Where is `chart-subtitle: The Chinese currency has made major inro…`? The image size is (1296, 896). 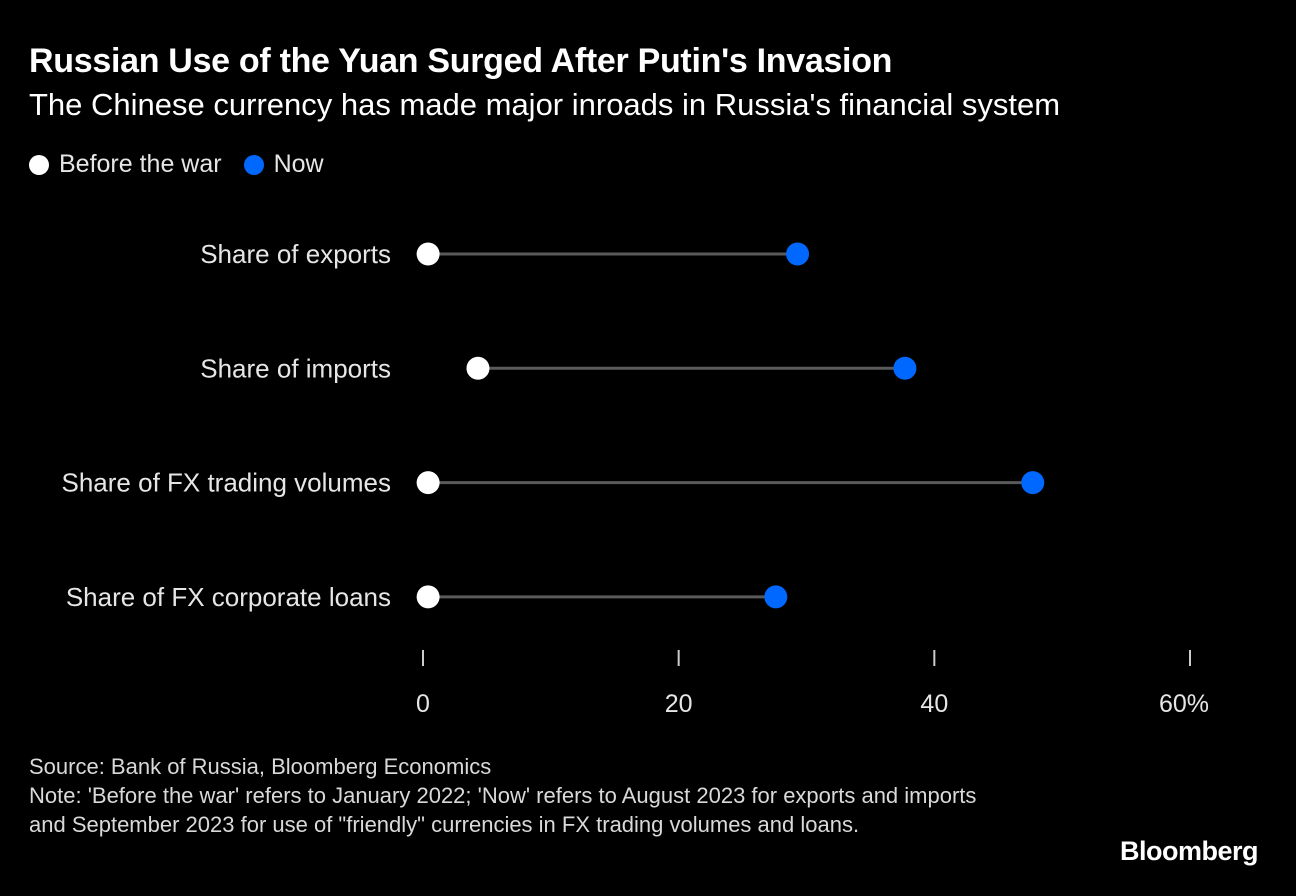 chart-subtitle: The Chinese currency has made major inro… is located at coordinates (545, 104).